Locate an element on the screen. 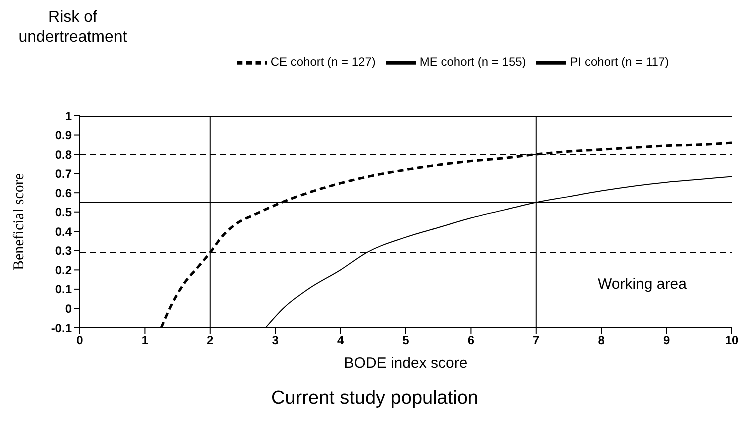 This screenshot has height=426, width=750. text: Risk of undertreatment is located at coordinates (73, 28).